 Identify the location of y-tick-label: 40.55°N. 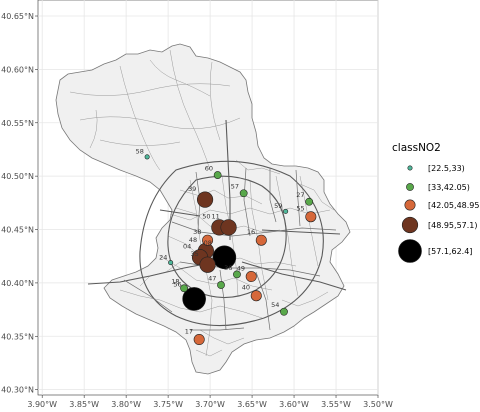
(17, 123).